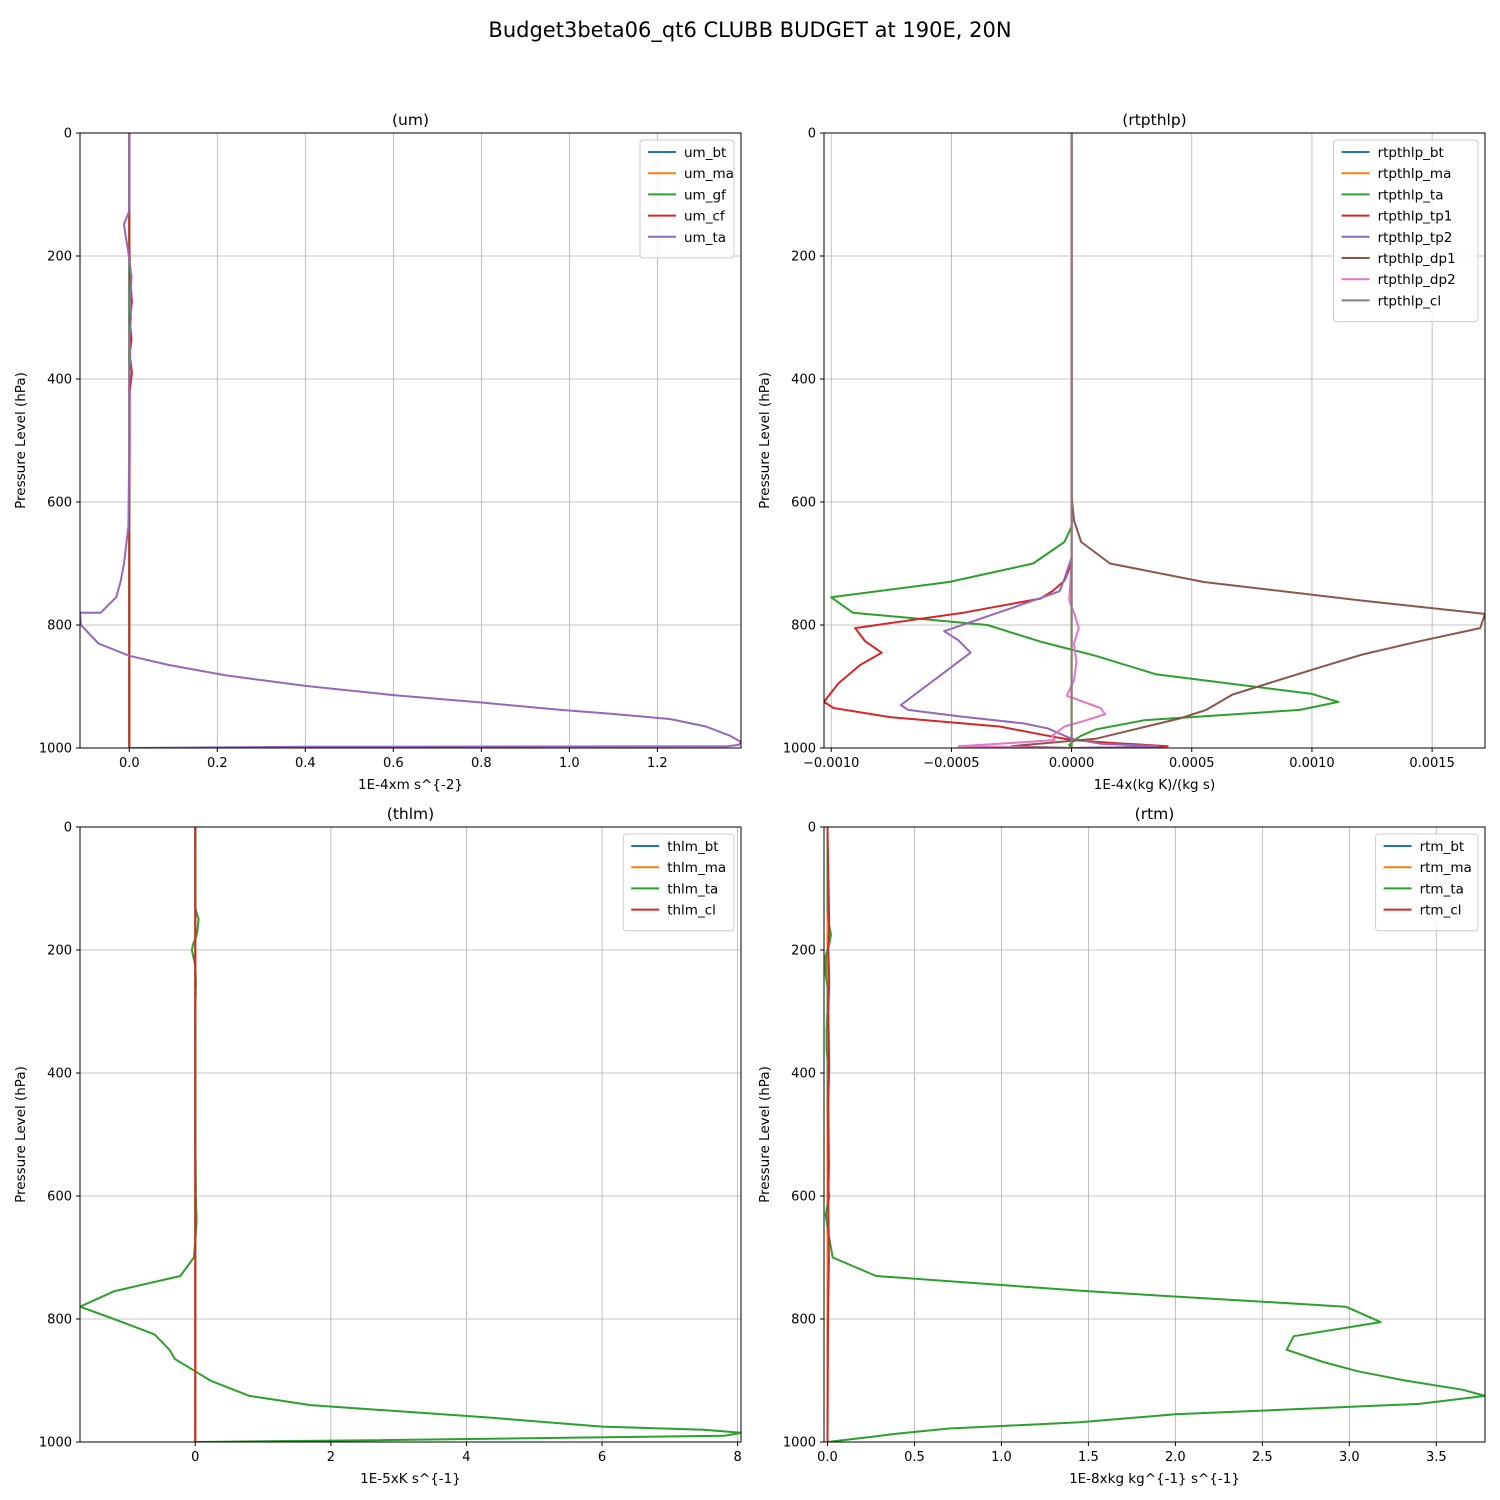  What do you see at coordinates (1312, 763) in the screenshot?
I see `x-tick-label: 0.0010` at bounding box center [1312, 763].